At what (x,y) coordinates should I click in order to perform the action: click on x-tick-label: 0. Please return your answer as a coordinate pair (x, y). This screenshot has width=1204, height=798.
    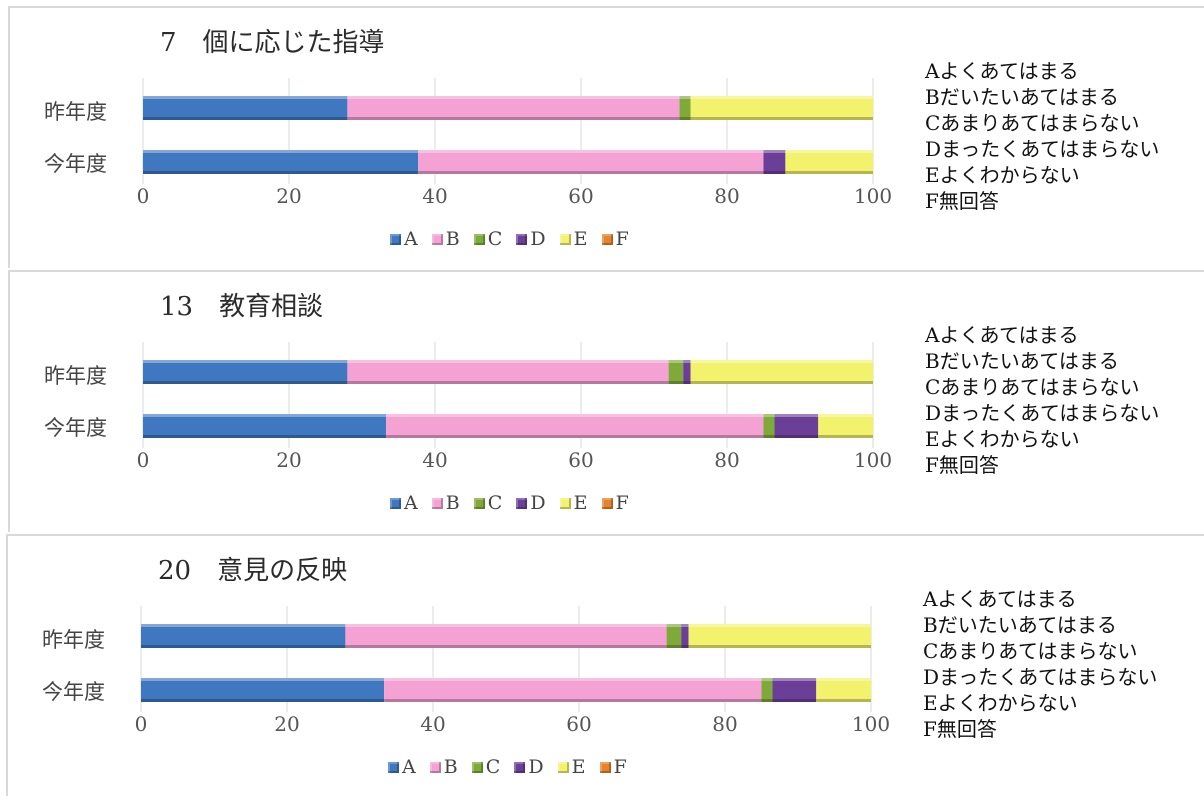
    Looking at the image, I should click on (143, 196).